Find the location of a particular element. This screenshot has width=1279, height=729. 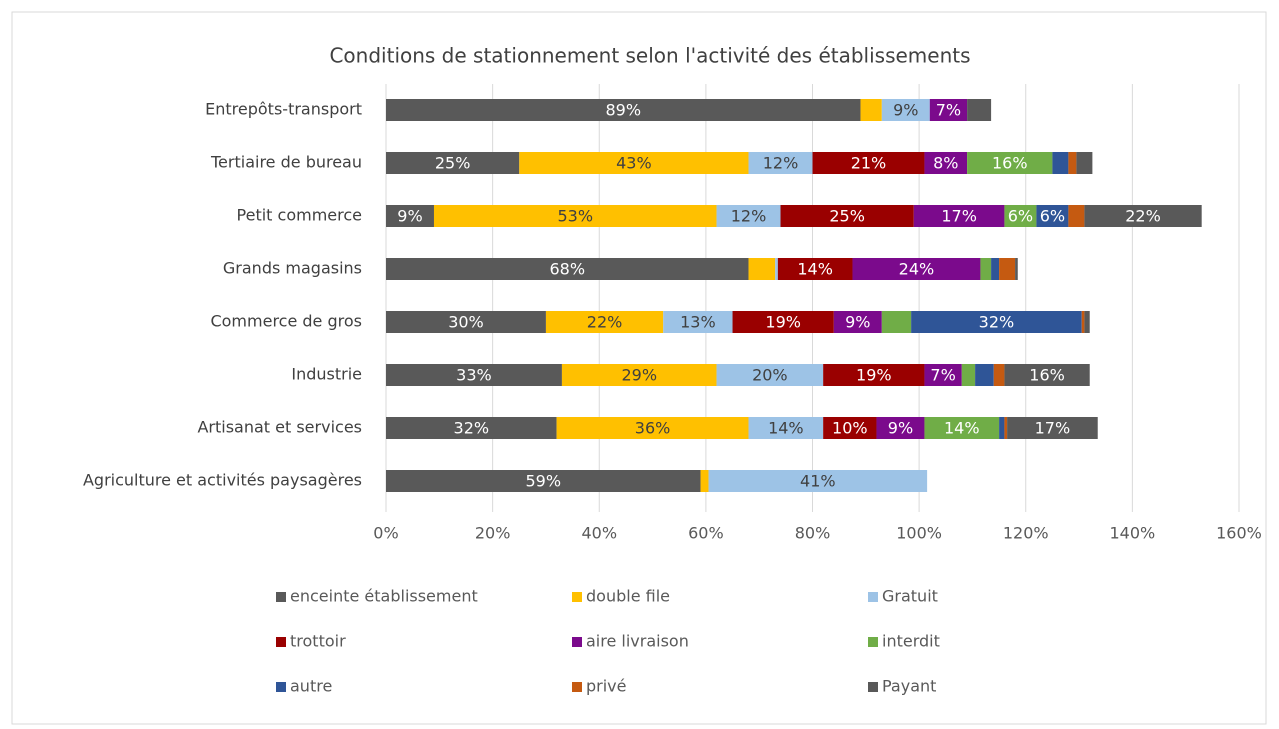

x-tick-label: 20% is located at coordinates (493, 533).